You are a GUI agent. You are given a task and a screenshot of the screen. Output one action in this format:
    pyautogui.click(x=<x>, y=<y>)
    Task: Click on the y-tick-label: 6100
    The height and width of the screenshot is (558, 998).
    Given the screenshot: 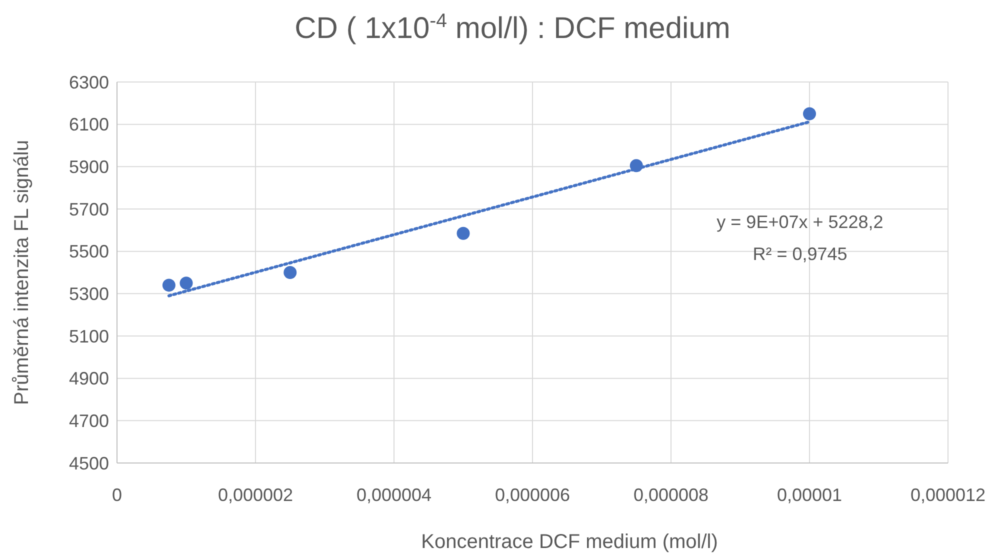 What is the action you would take?
    pyautogui.click(x=88, y=124)
    